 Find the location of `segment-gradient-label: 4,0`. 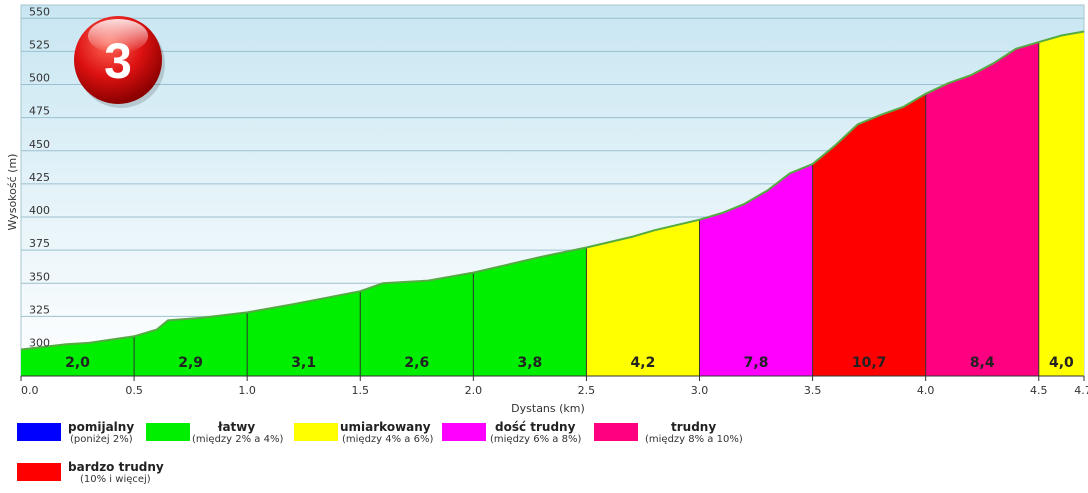

segment-gradient-label: 4,0 is located at coordinates (1061, 363).